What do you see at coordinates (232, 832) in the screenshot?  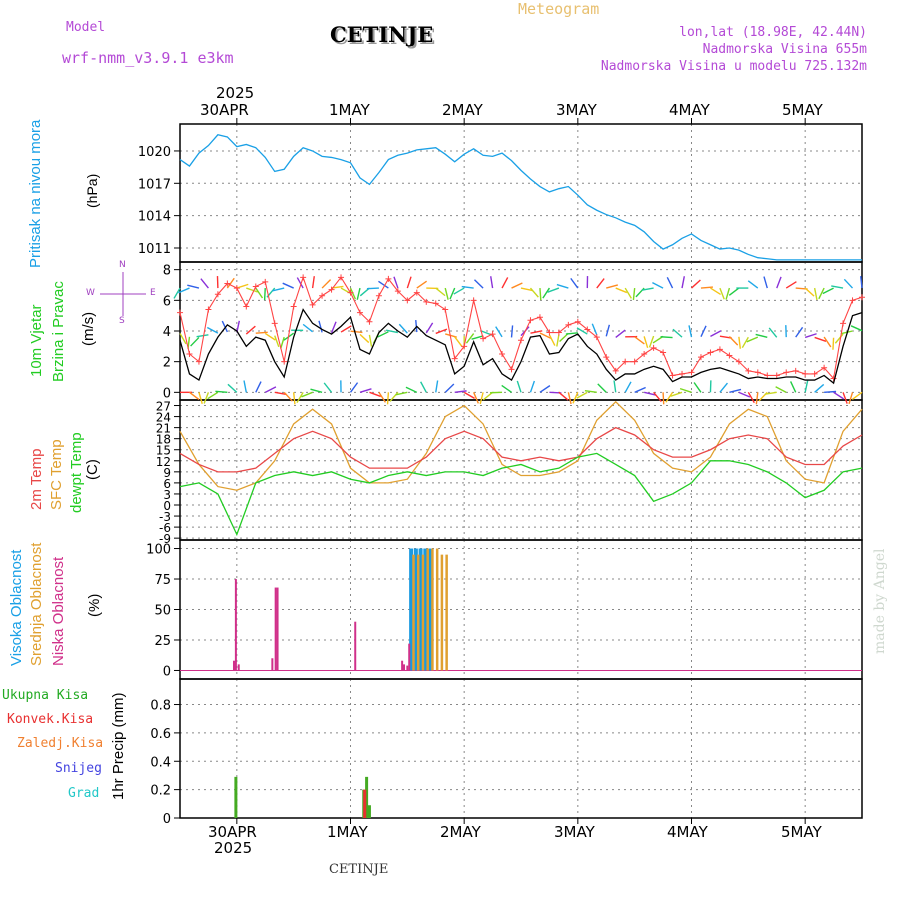 I see `bottom-day-label: 30APR` at bounding box center [232, 832].